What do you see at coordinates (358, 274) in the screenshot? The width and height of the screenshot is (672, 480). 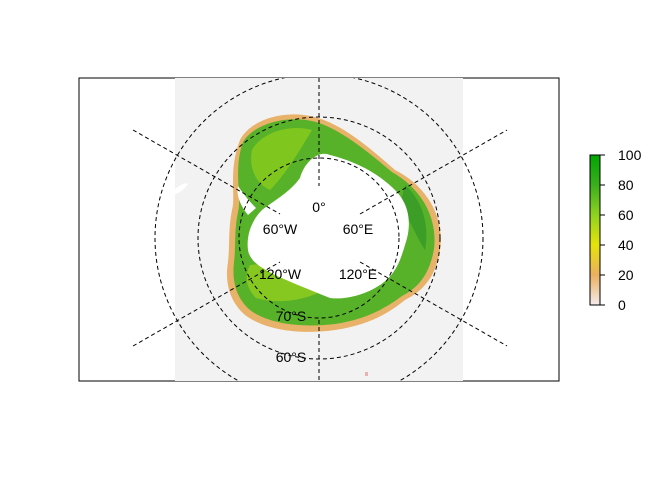 I see `meridian-label-120e: 120°E` at bounding box center [358, 274].